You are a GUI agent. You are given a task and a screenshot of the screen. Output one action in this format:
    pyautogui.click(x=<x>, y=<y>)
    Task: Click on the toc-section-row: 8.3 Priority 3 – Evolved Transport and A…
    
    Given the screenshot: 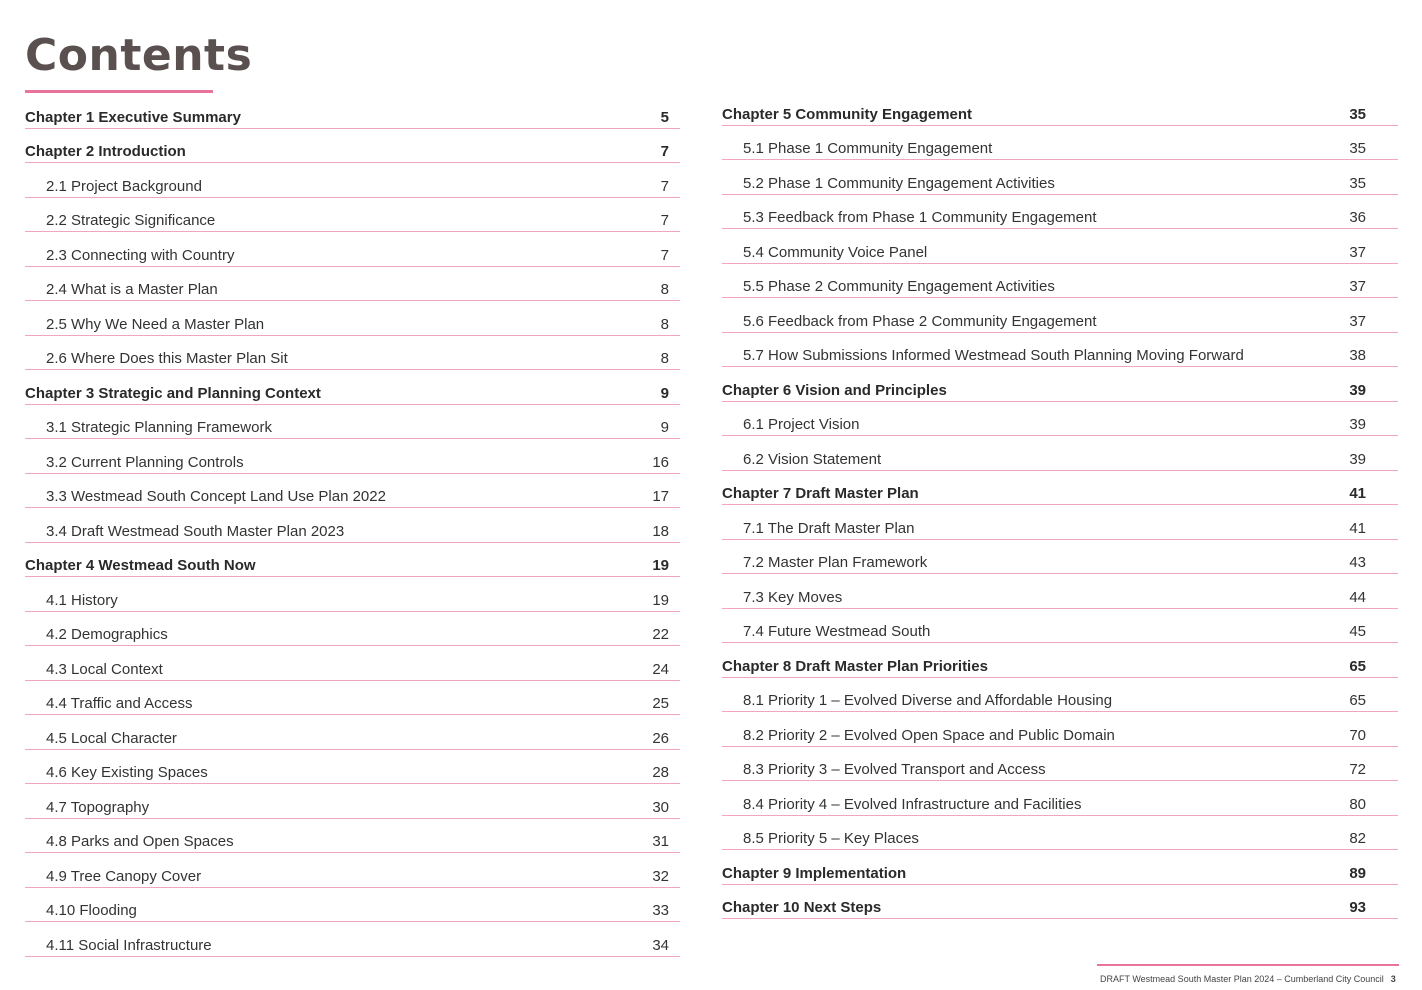 What is the action you would take?
    pyautogui.click(x=1060, y=764)
    